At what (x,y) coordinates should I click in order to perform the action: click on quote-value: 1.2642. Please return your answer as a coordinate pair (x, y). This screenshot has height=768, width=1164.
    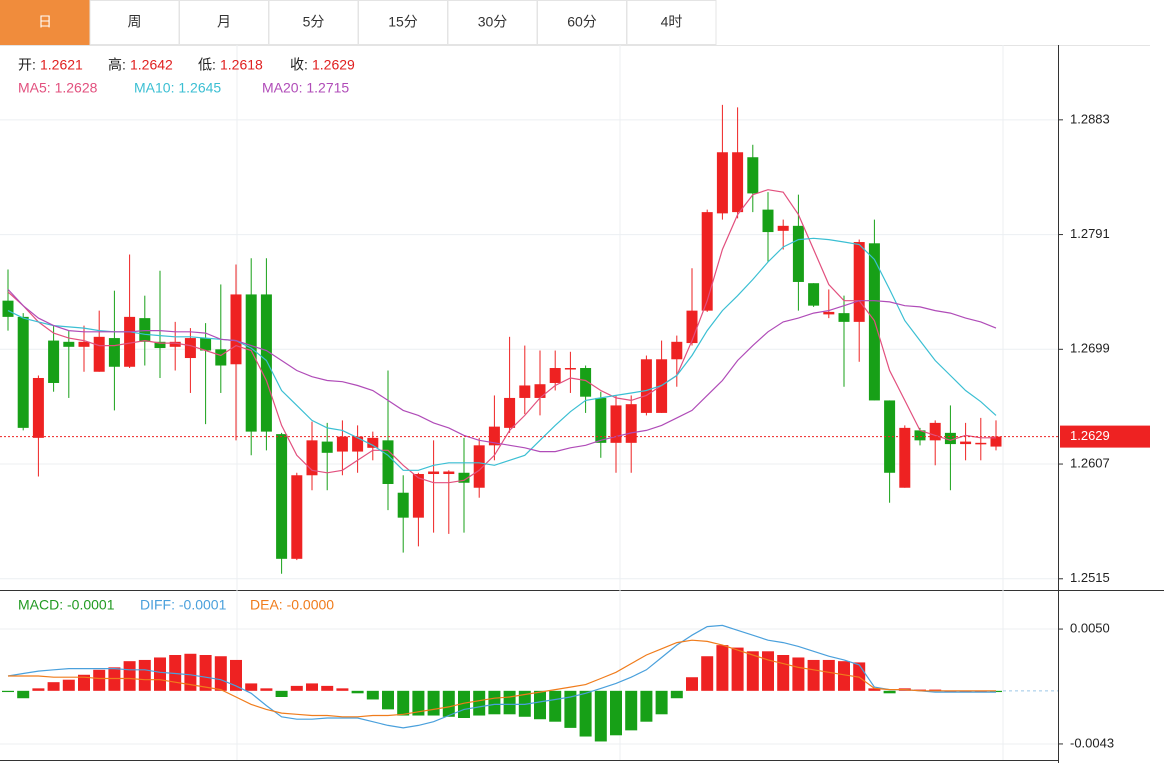
    Looking at the image, I should click on (151, 65).